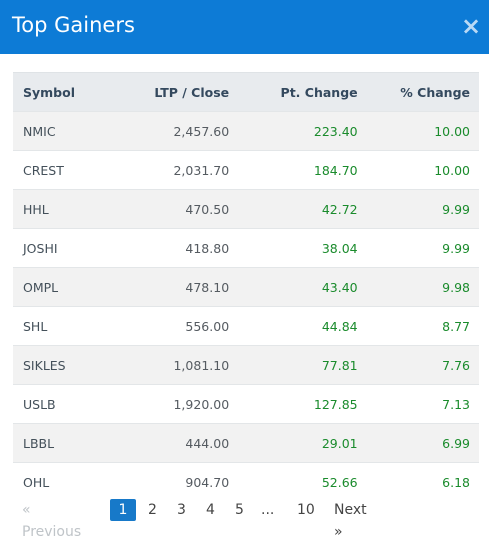 The height and width of the screenshot is (543, 489). Describe the element at coordinates (59, 92) in the screenshot. I see `column-header-symbol: Symbol` at that location.